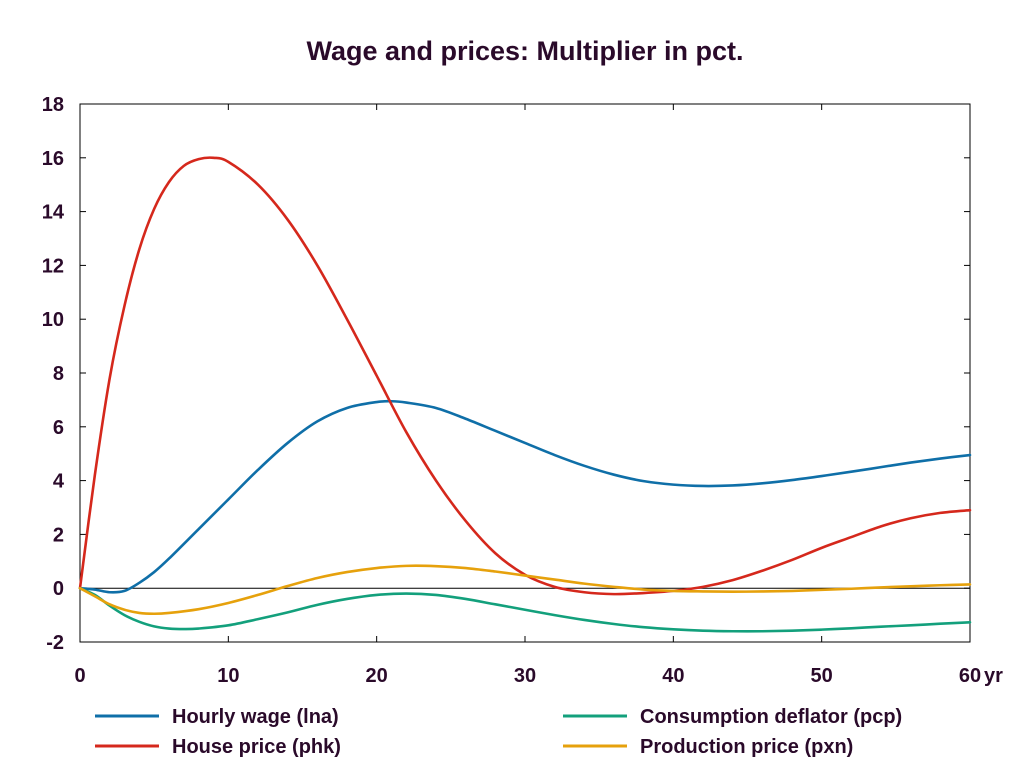 The image size is (1024, 778). I want to click on y-tick-label: 10, so click(53, 320).